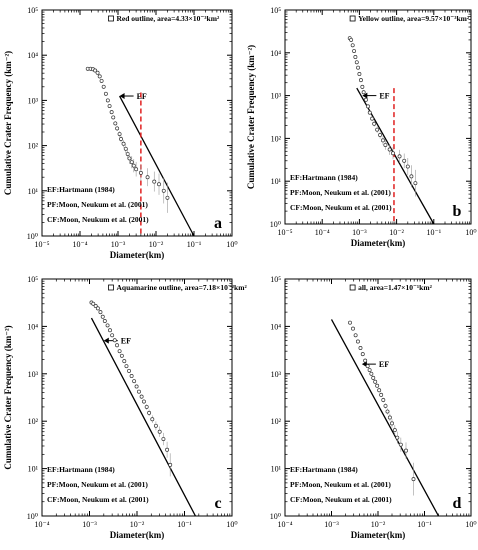 The height and width of the screenshot is (550, 478). What do you see at coordinates (275, 53) in the screenshot?
I see `y-tick-label: 10⁴` at bounding box center [275, 53].